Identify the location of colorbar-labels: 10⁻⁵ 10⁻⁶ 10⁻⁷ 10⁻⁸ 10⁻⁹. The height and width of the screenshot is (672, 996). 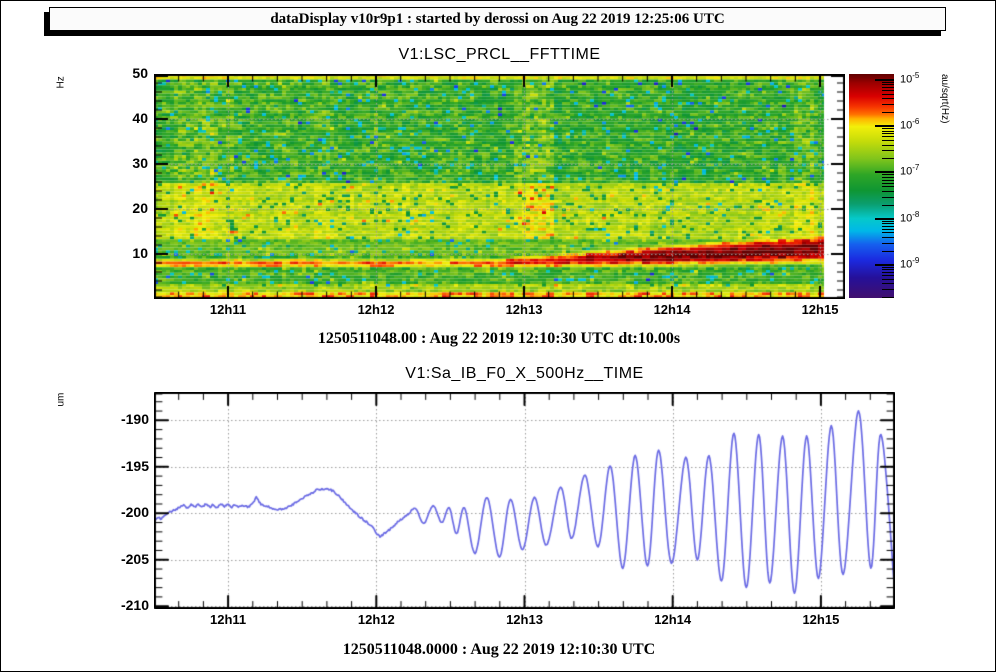
(920, 184).